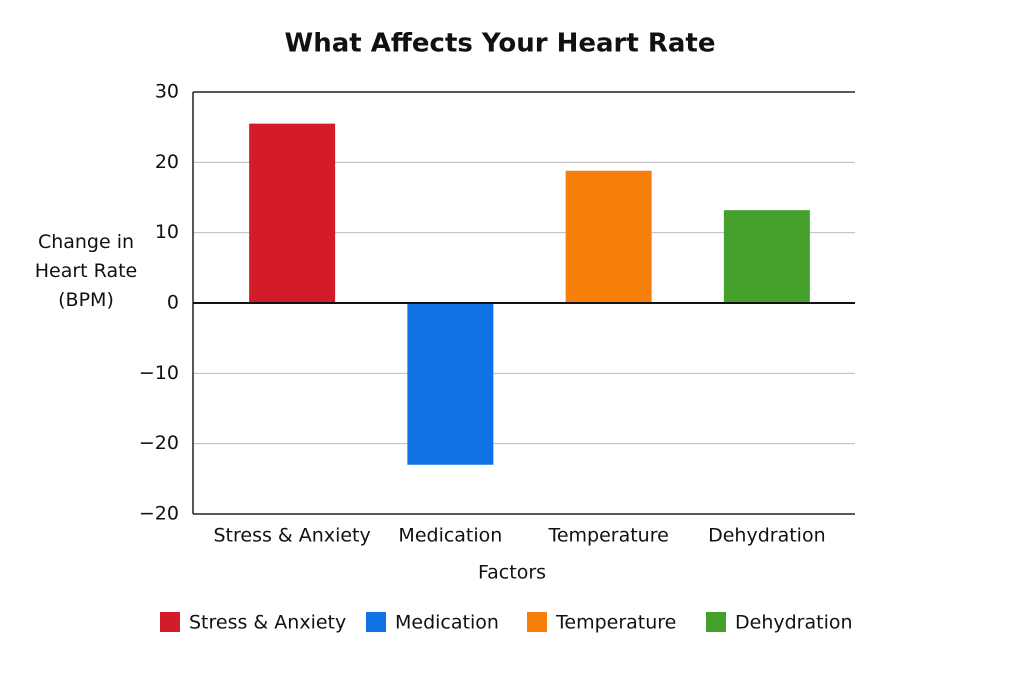 This screenshot has height=683, width=1024. Describe the element at coordinates (267, 623) in the screenshot. I see `legend-label: Stress & Anxiety` at that location.